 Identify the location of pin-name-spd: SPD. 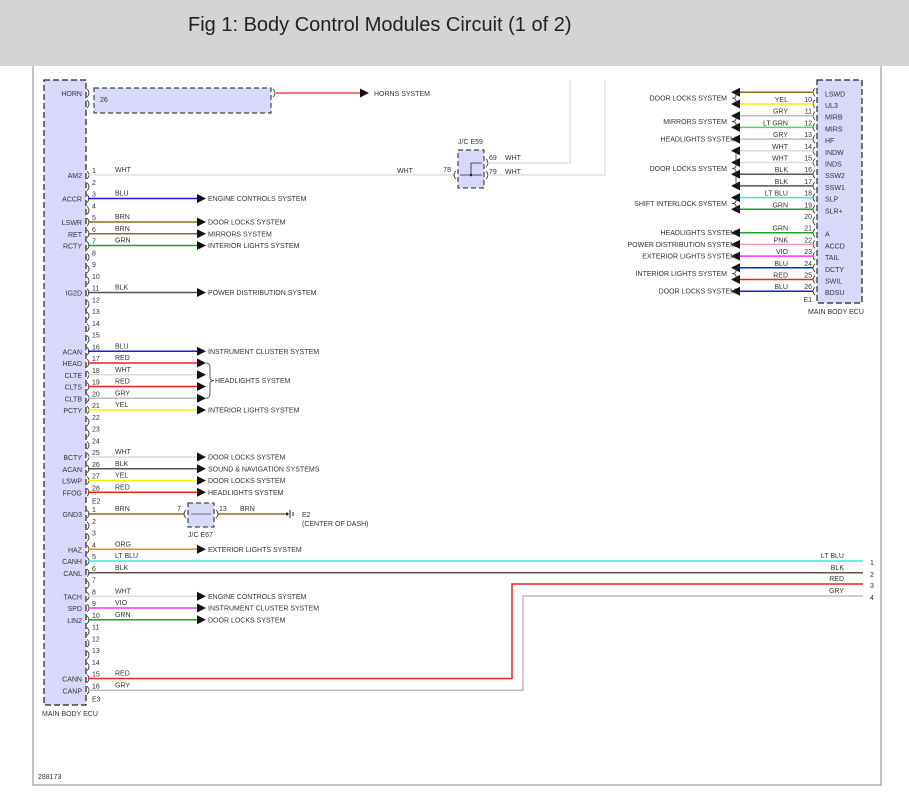
(75, 609).